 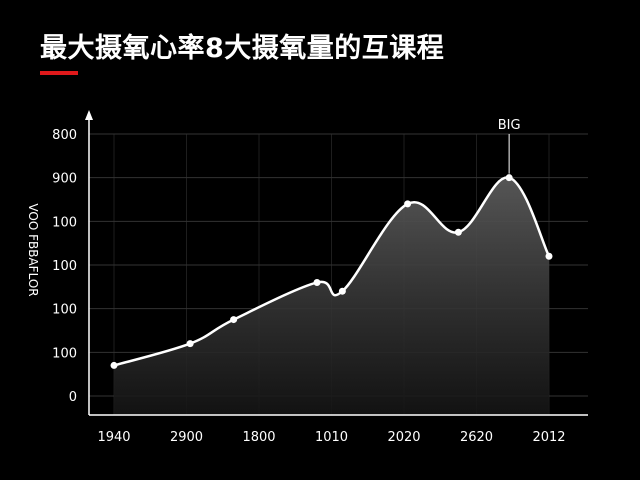 What do you see at coordinates (33, 249) in the screenshot?
I see `y-axis-label: VOO FBBAFLOR` at bounding box center [33, 249].